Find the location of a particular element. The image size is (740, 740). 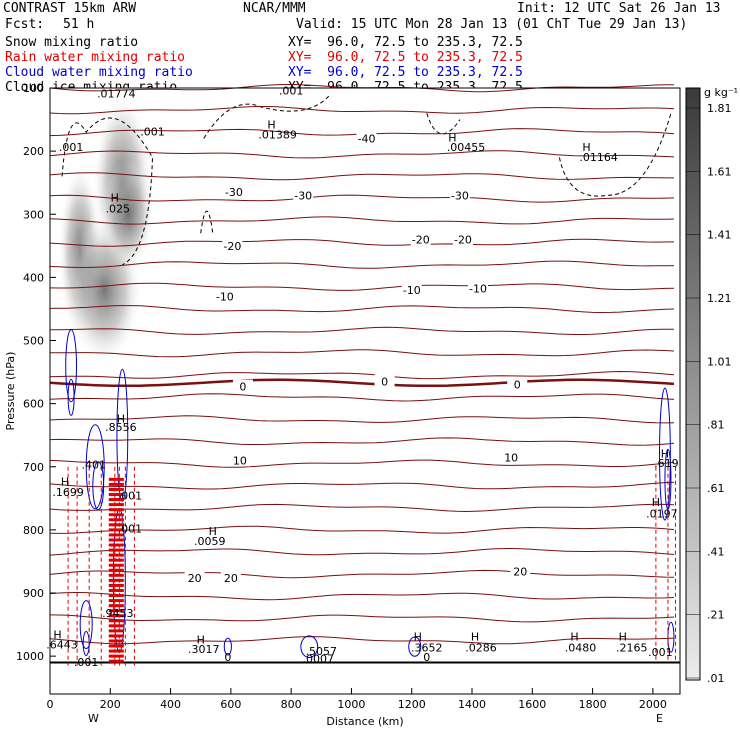

y-tick-label: 100 is located at coordinates (33, 88).